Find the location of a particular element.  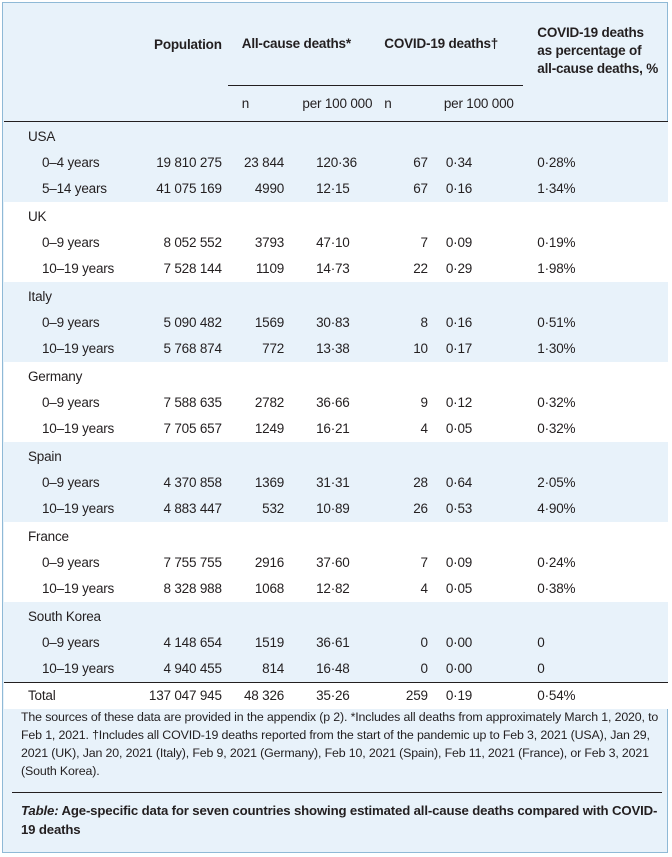

total-covid-per: 0·19 is located at coordinates (477, 695).